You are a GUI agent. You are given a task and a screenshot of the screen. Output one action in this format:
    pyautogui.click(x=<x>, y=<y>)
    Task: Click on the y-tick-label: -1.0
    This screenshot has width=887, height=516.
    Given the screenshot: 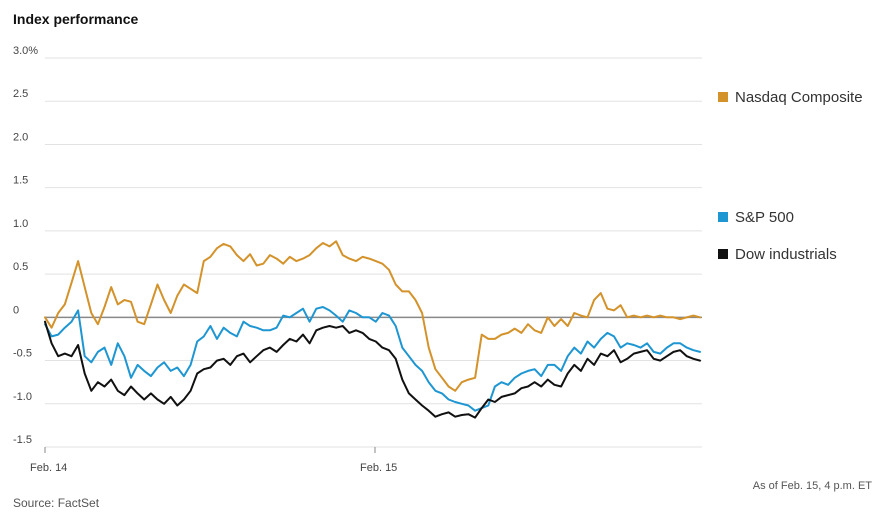 What is the action you would take?
    pyautogui.click(x=22, y=397)
    